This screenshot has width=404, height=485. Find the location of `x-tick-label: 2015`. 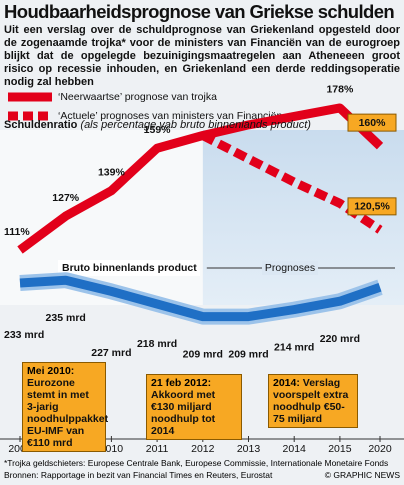

x-tick-label: 2015 is located at coordinates (340, 449).